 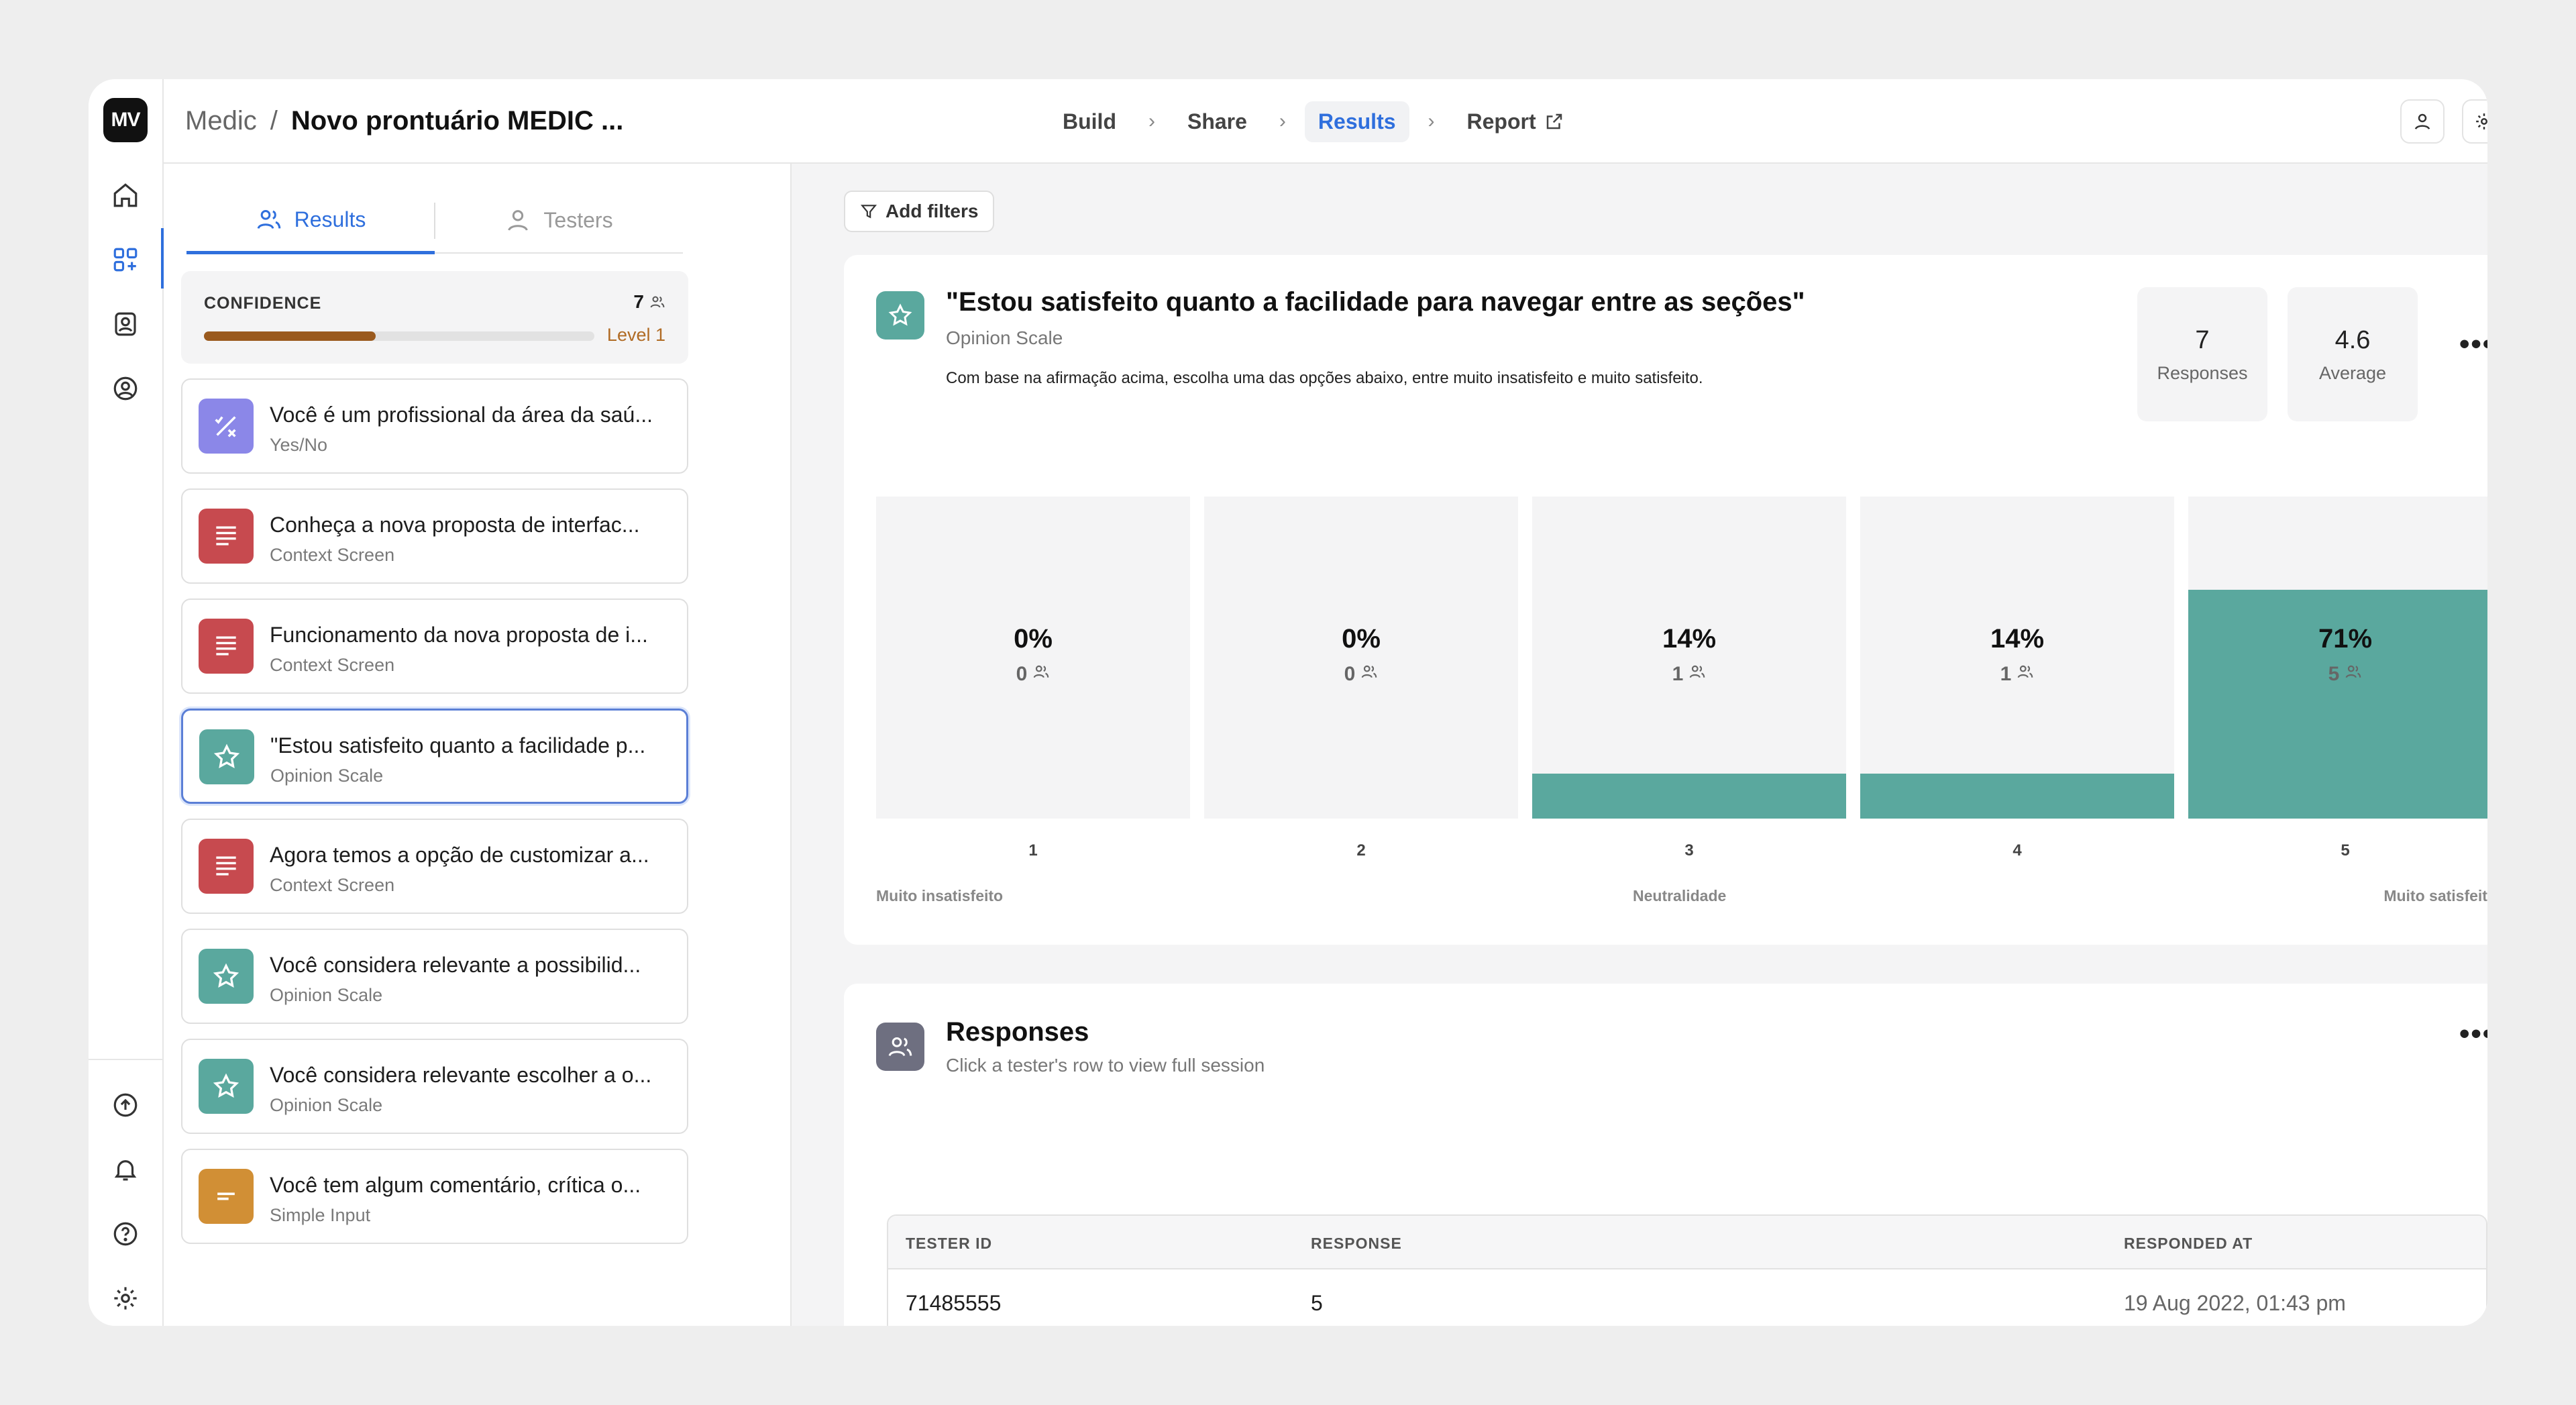 I want to click on responses-more-button: •••, so click(x=2473, y=1033).